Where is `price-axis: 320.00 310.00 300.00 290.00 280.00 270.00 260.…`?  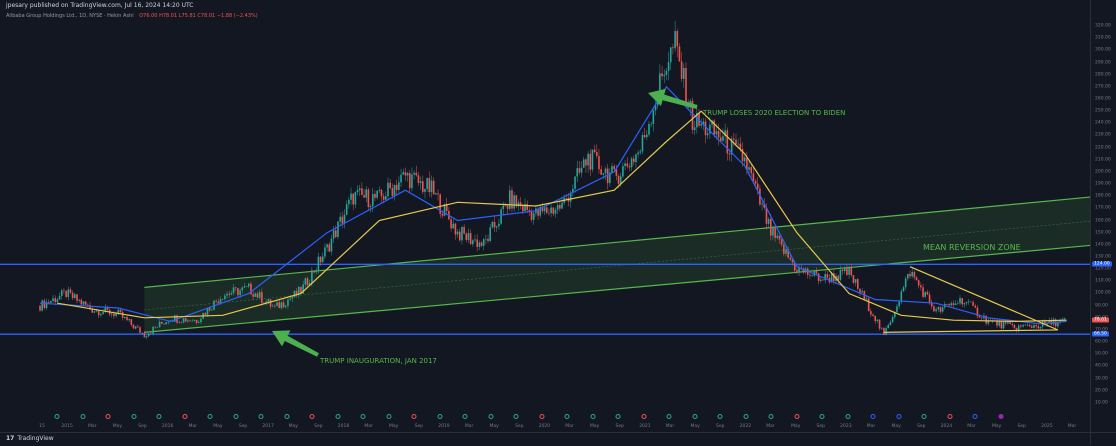 price-axis: 320.00 310.00 300.00 290.00 280.00 270.00 260.… is located at coordinates (1103, 222).